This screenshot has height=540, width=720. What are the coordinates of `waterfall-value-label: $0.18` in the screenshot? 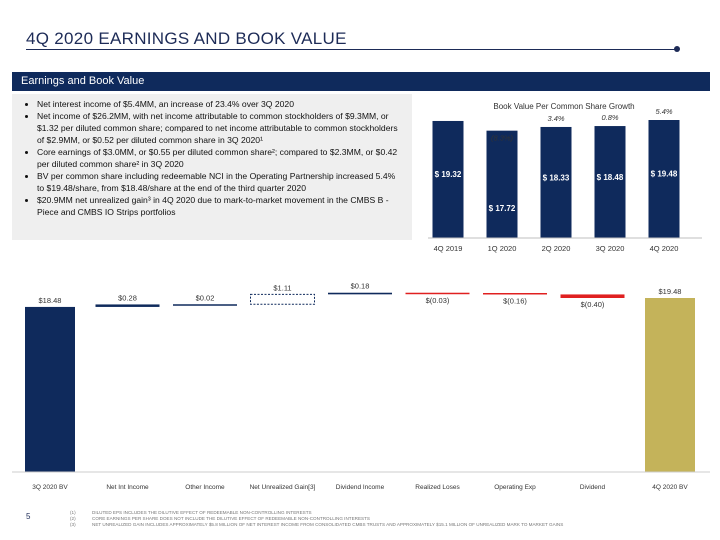 It's located at (360, 286).